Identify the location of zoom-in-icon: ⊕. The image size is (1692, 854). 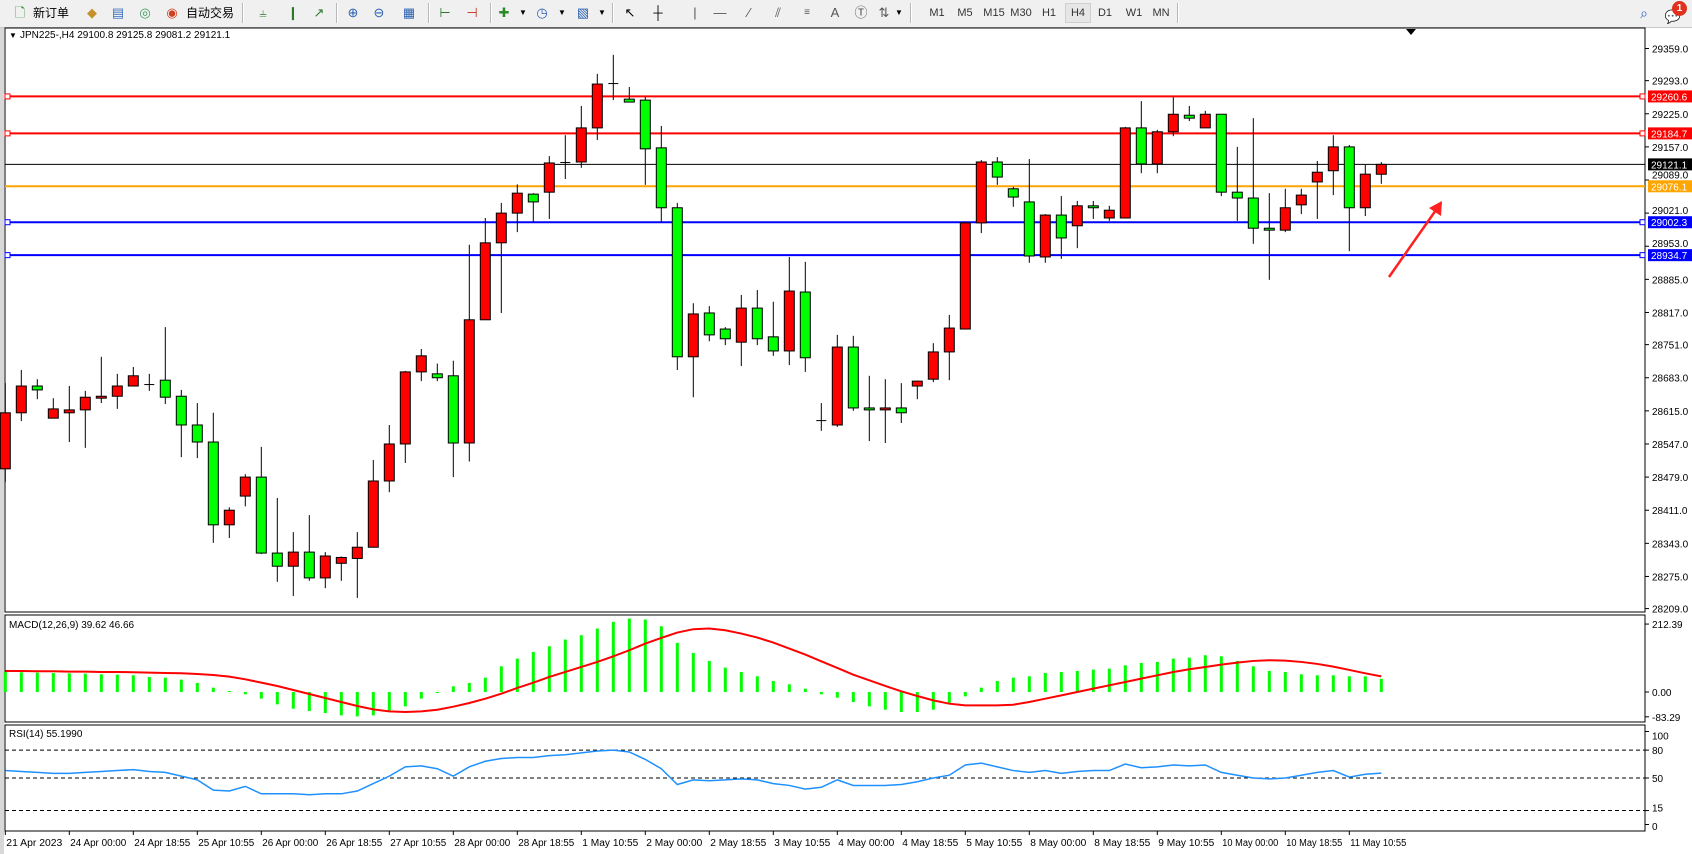
(353, 12).